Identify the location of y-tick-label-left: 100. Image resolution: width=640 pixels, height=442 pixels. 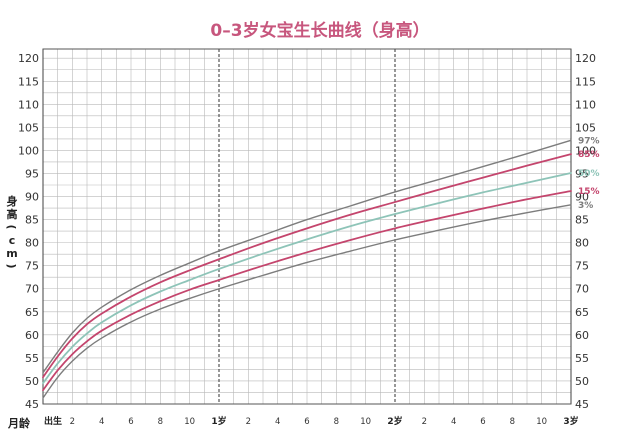
(28, 150).